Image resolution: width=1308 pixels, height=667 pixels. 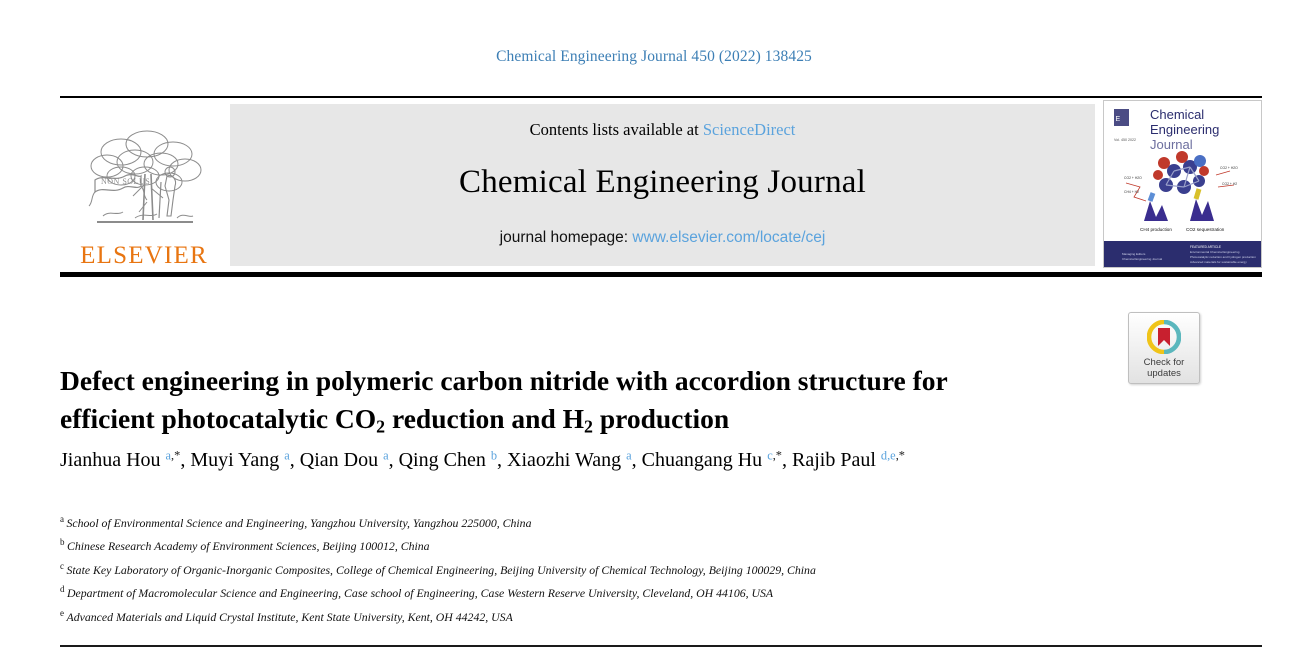 I want to click on journal-title: Chemical Engineering Journal, so click(x=662, y=182).